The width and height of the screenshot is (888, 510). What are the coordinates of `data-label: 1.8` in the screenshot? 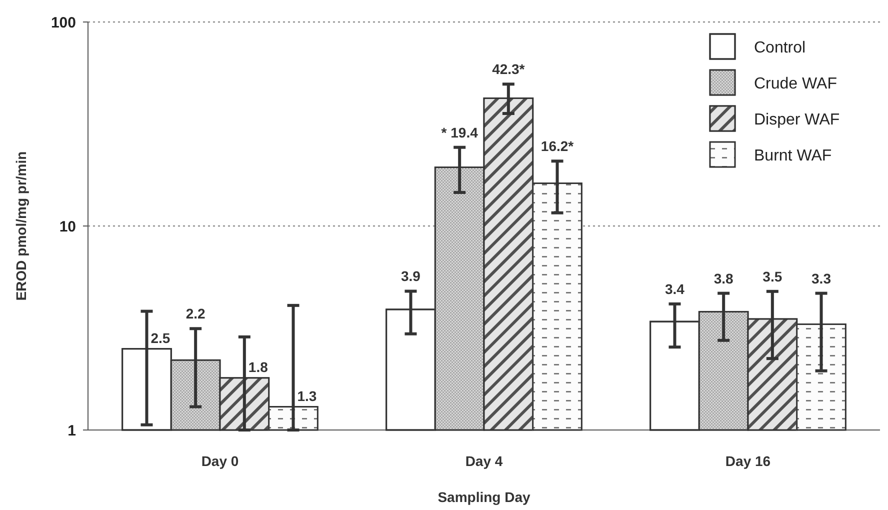 It's located at (258, 366).